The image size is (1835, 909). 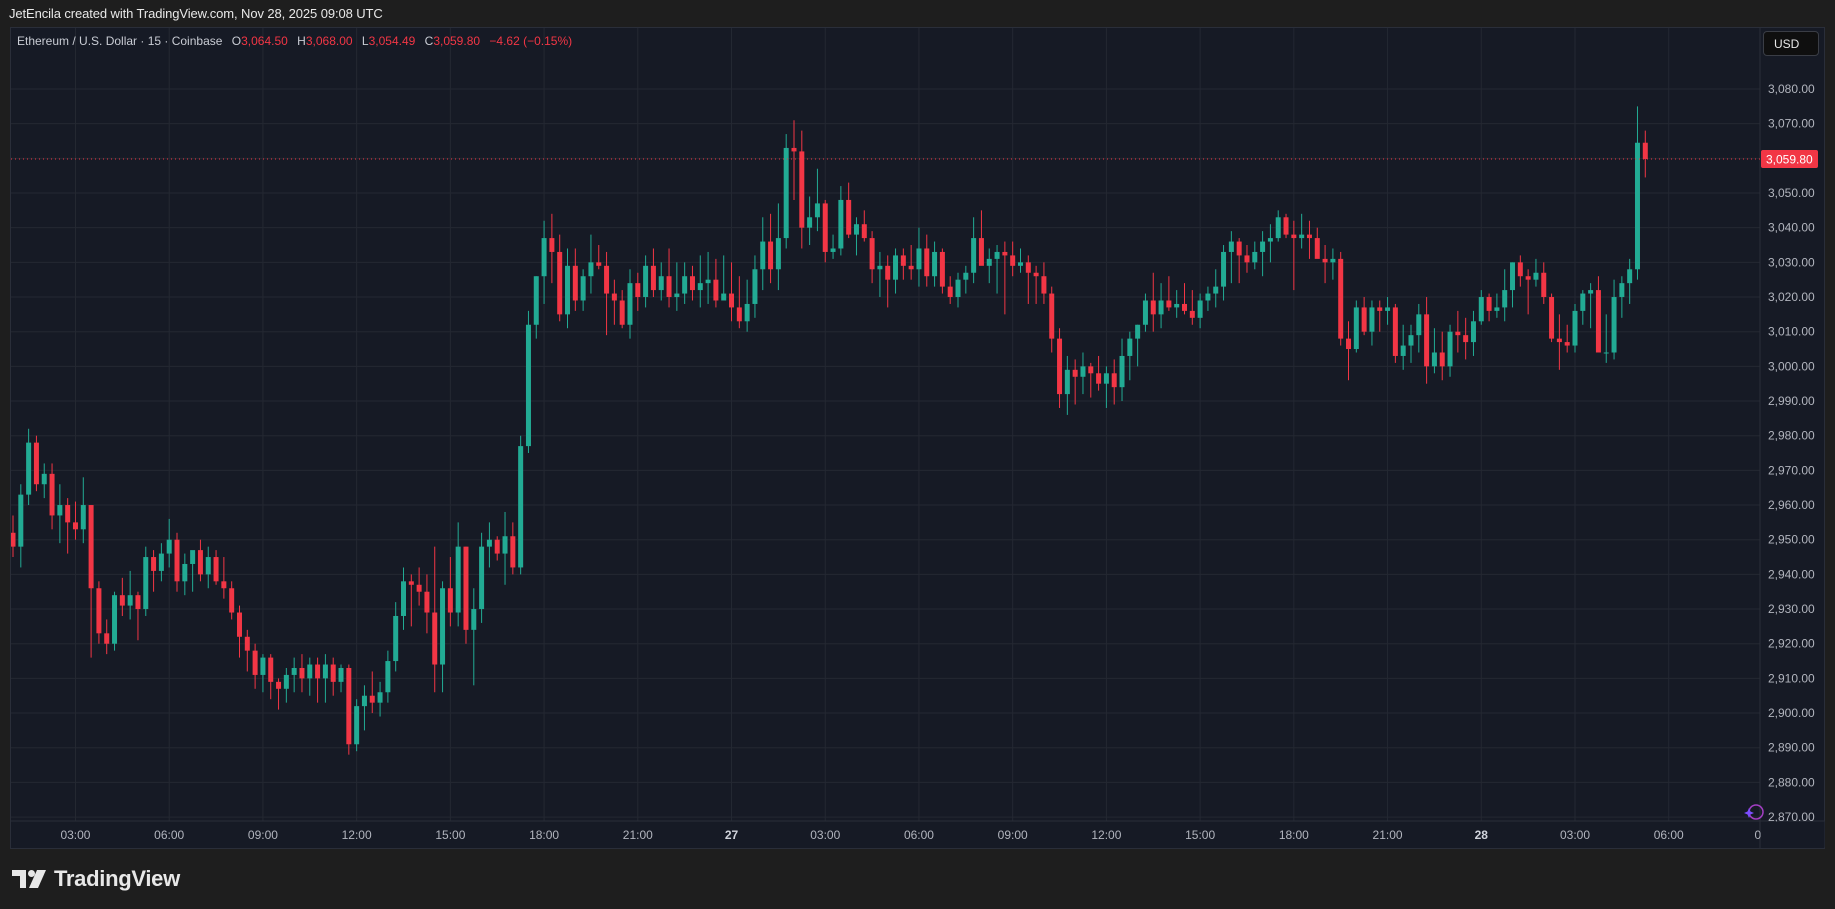 I want to click on price-tick-label: 2,980.00, so click(x=1791, y=436).